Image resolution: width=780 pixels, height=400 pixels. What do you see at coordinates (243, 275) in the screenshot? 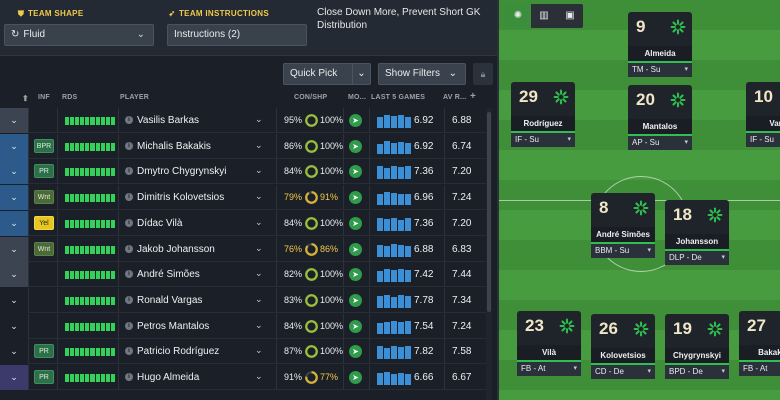
I see `table-row: ⌄ i André Simões ⌄ 82% 100% ➤ 7.42 7.44` at bounding box center [243, 275].